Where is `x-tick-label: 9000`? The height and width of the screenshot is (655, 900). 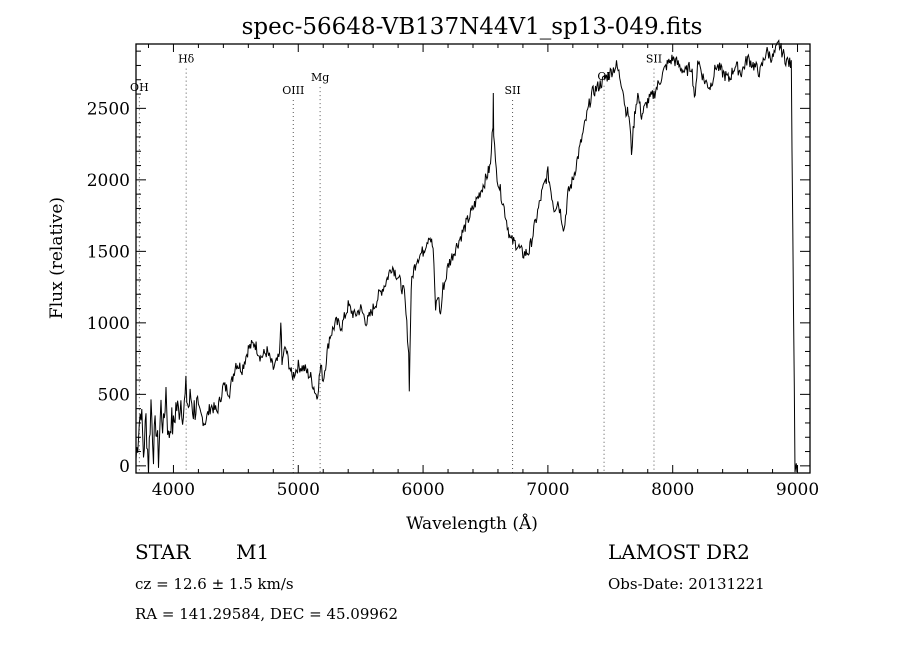 x-tick-label: 9000 is located at coordinates (797, 490).